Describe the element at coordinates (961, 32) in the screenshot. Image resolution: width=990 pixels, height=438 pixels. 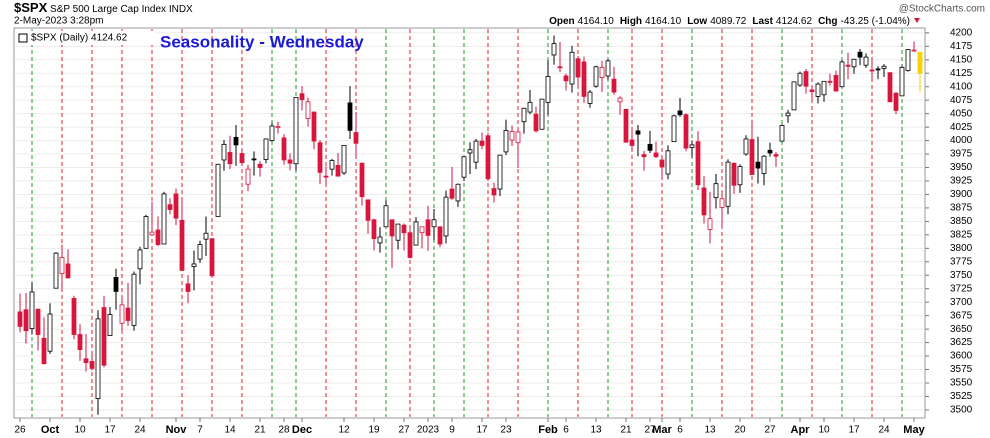
I see `y-tick-label: 4200` at that location.